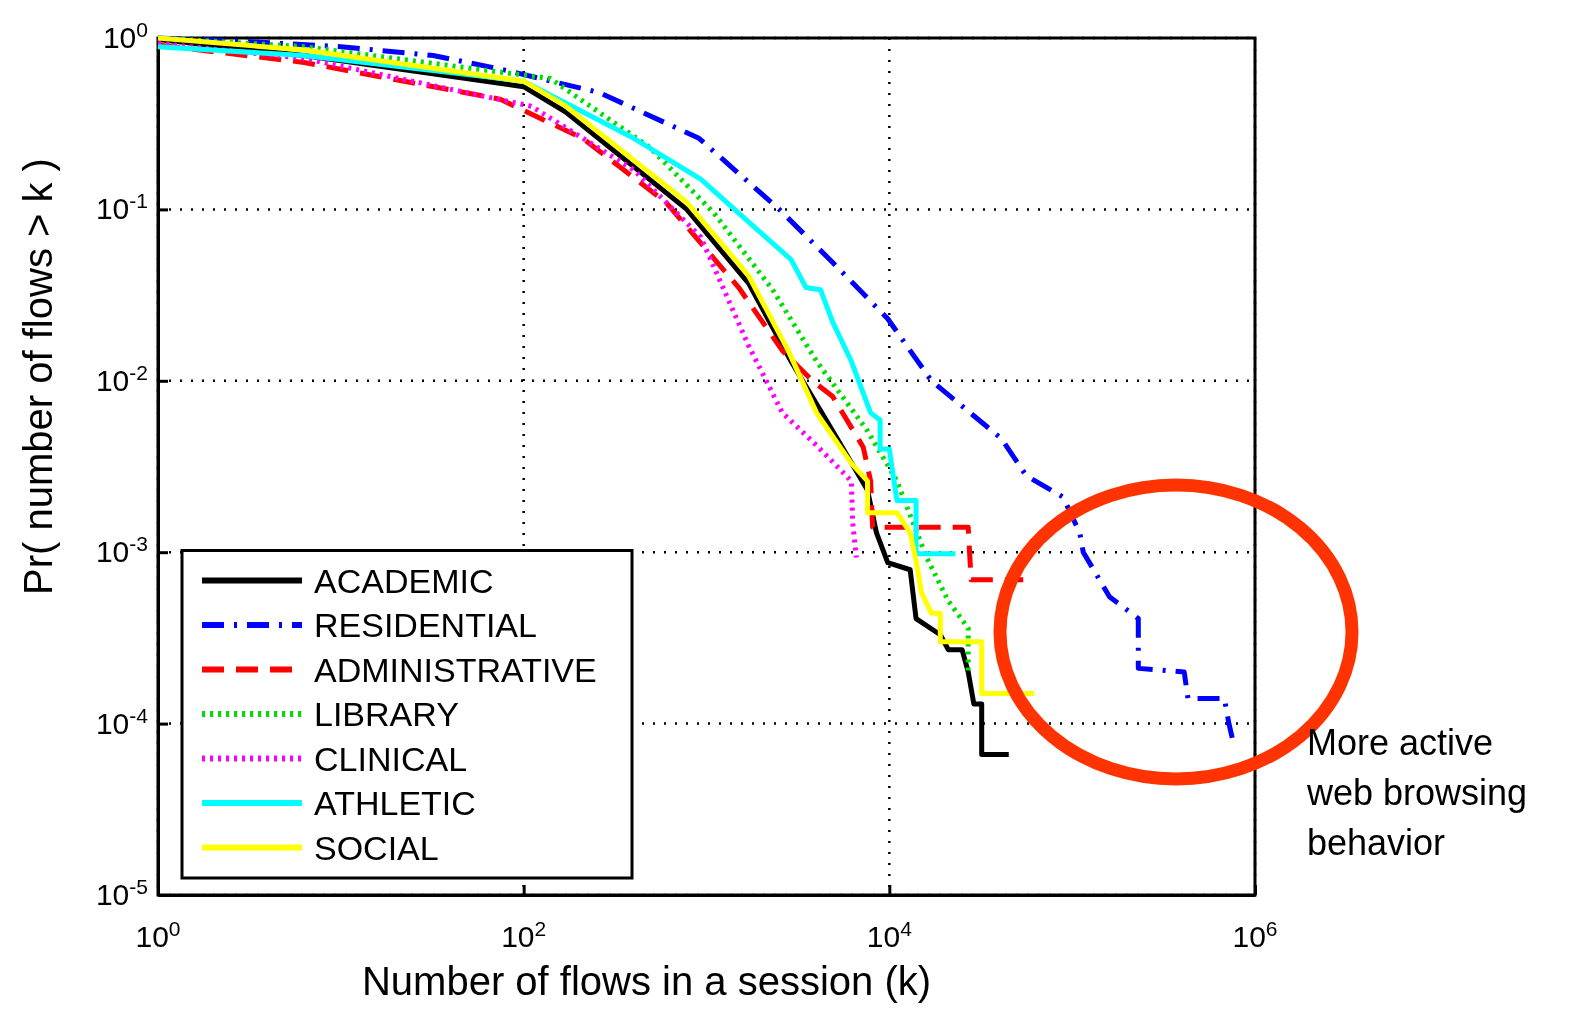 This screenshot has width=1587, height=1010. What do you see at coordinates (121, 550) in the screenshot?
I see `y-tick-label: 10$^{-3}$` at bounding box center [121, 550].